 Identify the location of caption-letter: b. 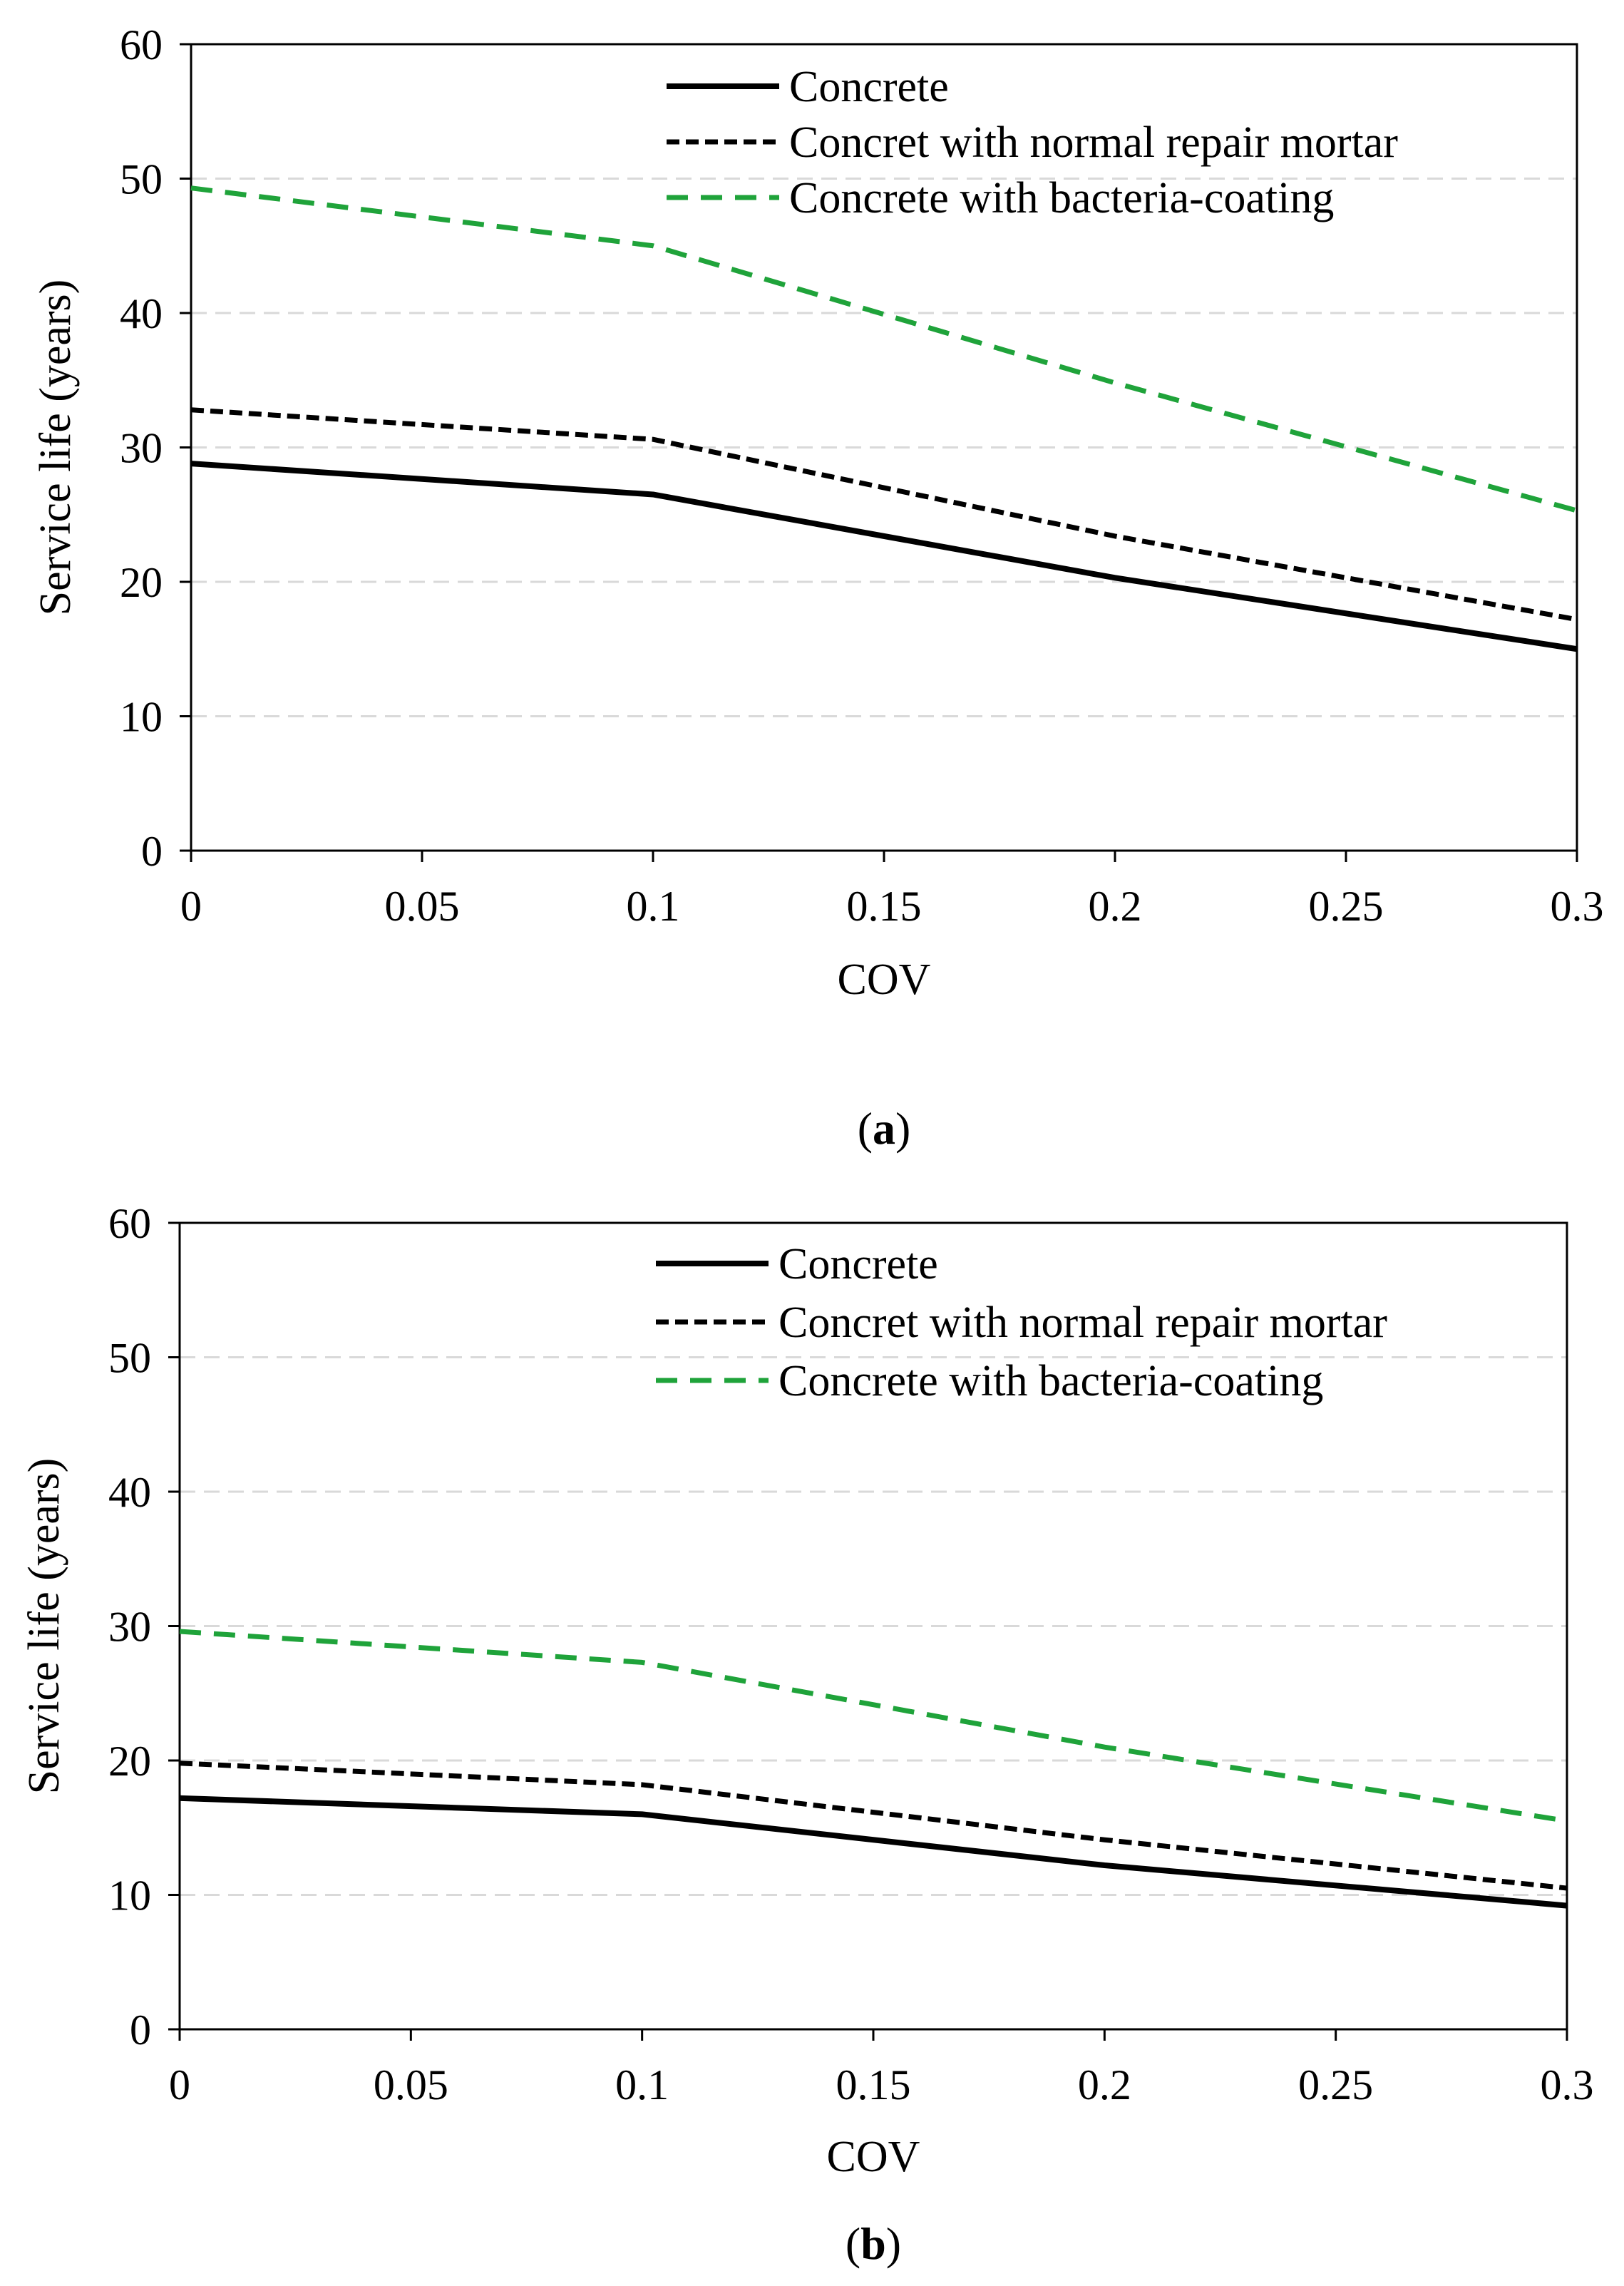
(873, 2243).